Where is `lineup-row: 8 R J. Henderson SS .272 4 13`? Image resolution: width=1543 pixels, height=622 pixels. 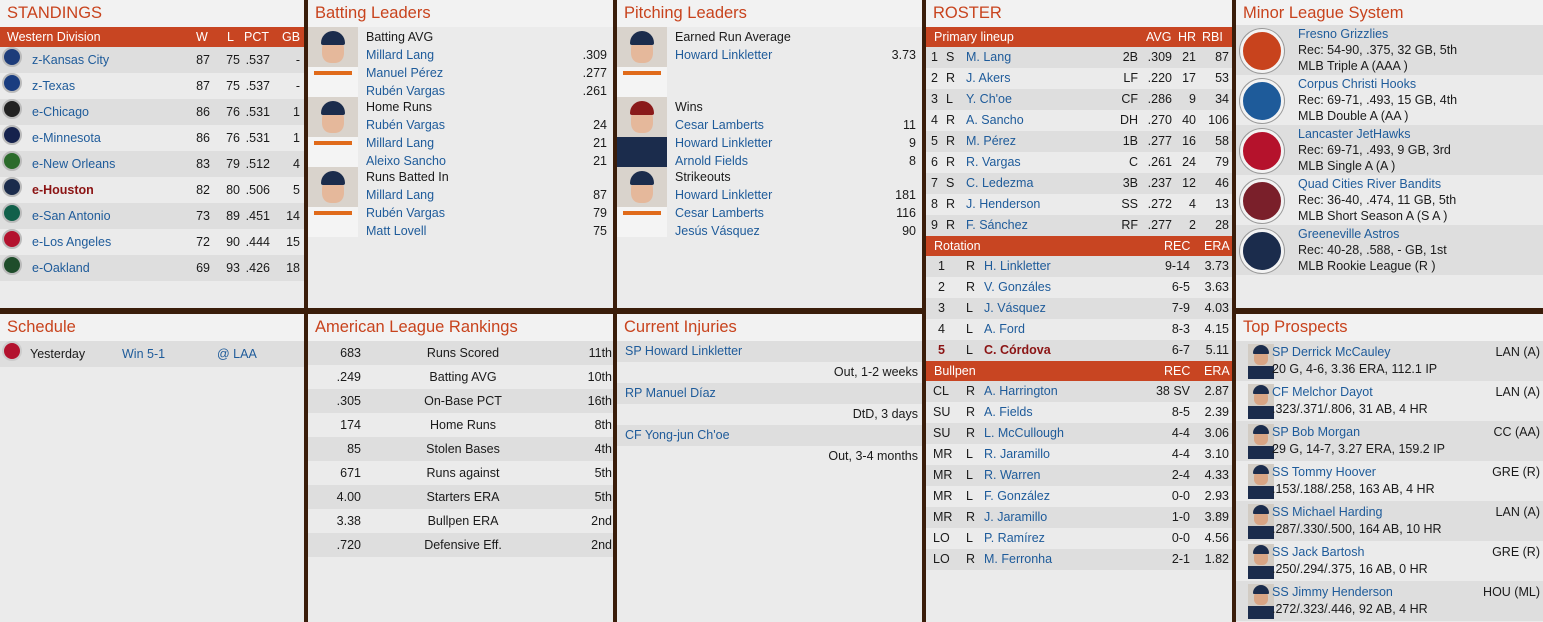
lineup-row: 8 R J. Henderson SS .272 4 13 is located at coordinates (1079, 204).